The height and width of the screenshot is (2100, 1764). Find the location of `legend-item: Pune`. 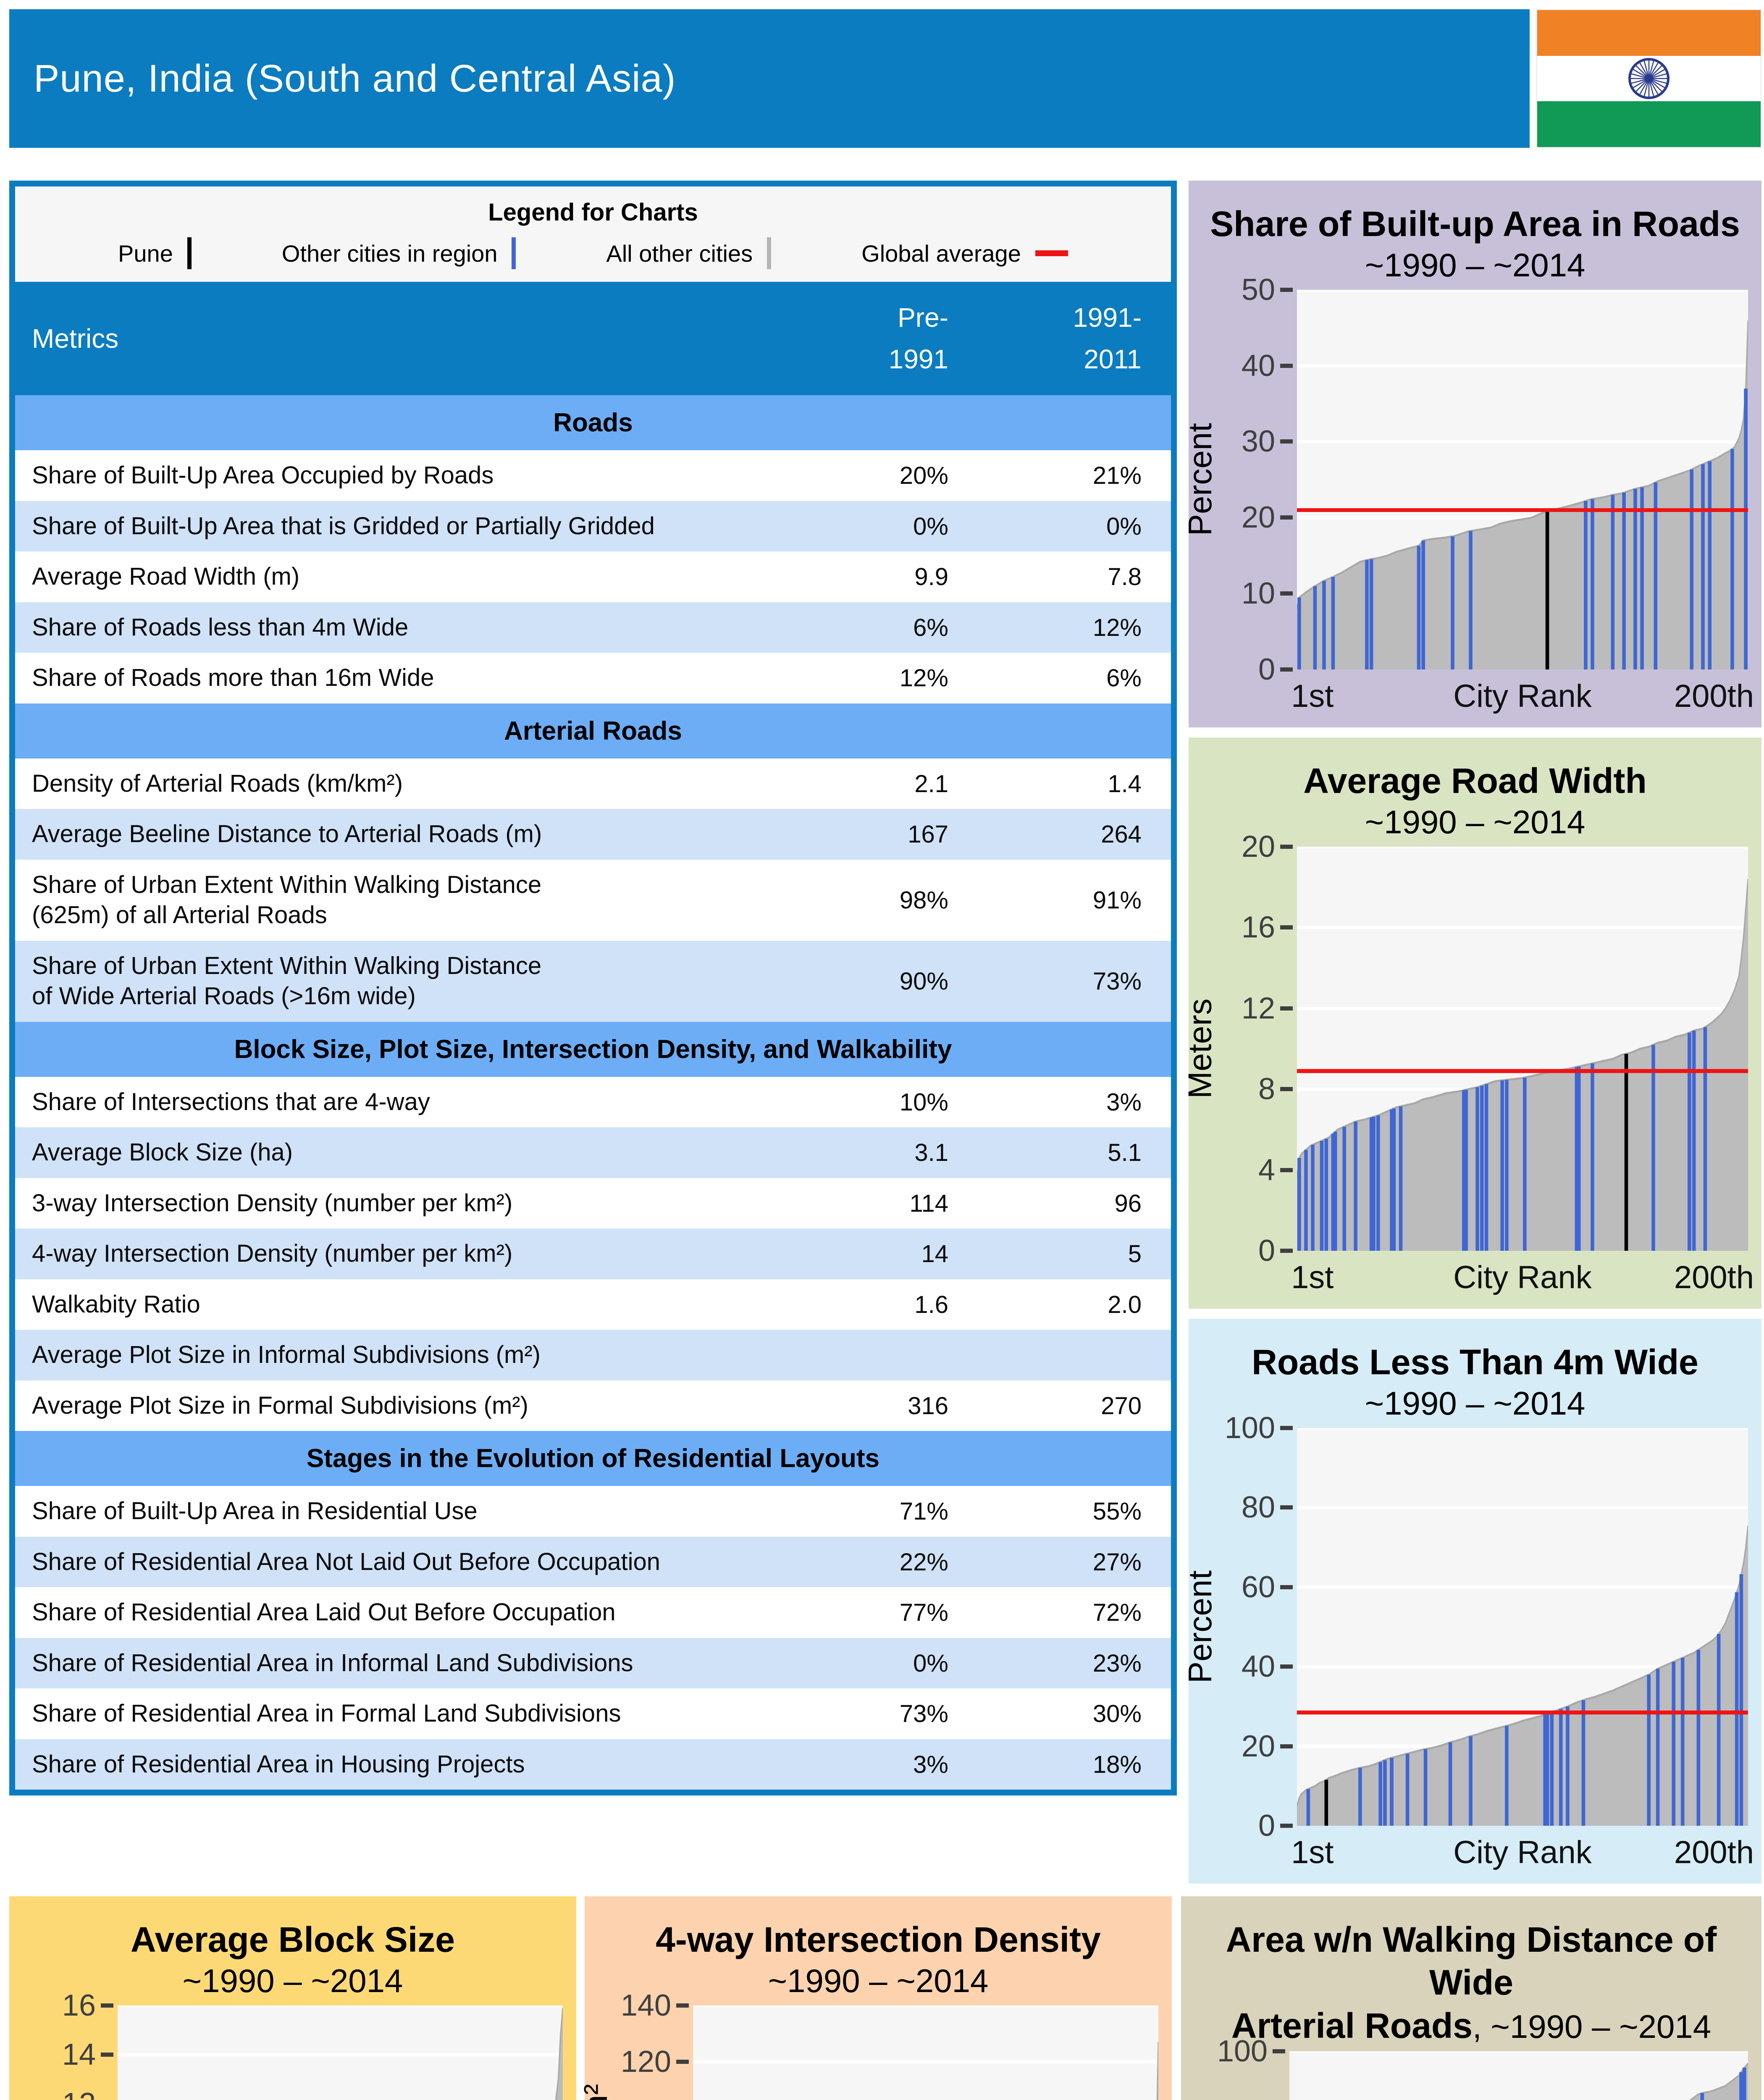

legend-item: Pune is located at coordinates (155, 253).